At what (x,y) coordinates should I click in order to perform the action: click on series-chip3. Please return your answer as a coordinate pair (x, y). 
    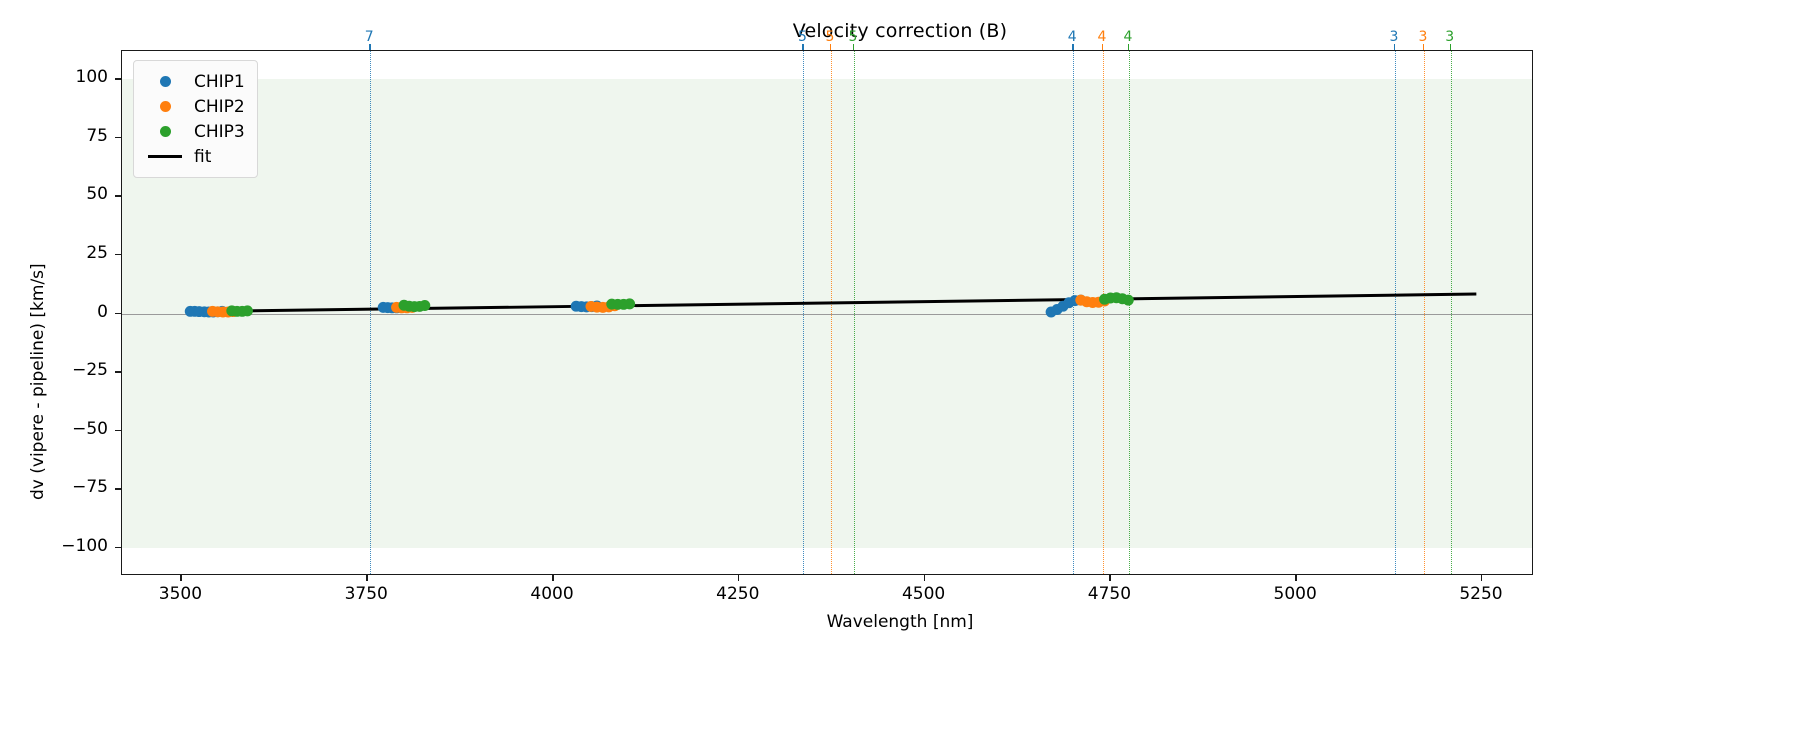
    Looking at the image, I should click on (680, 304).